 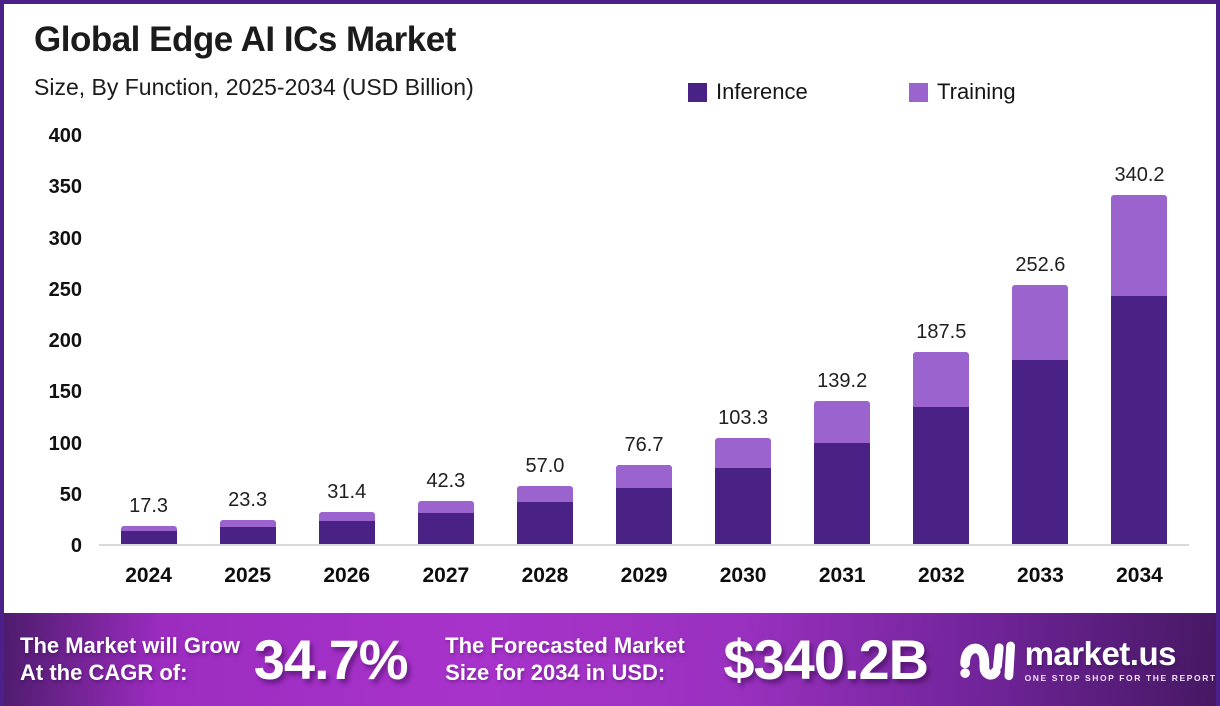 I want to click on cagr-value: 34.7%, so click(x=331, y=659).